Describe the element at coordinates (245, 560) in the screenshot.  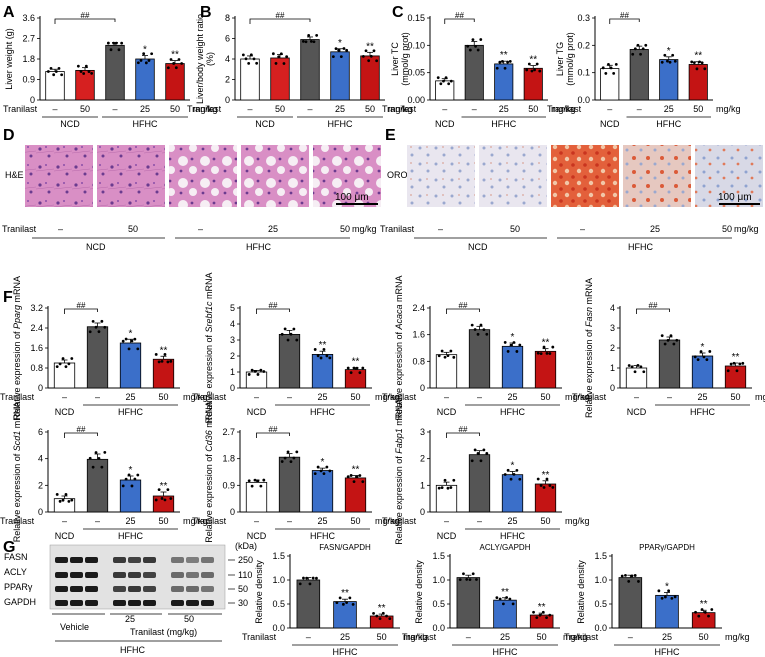
I see `blot-size-250: 250` at that location.